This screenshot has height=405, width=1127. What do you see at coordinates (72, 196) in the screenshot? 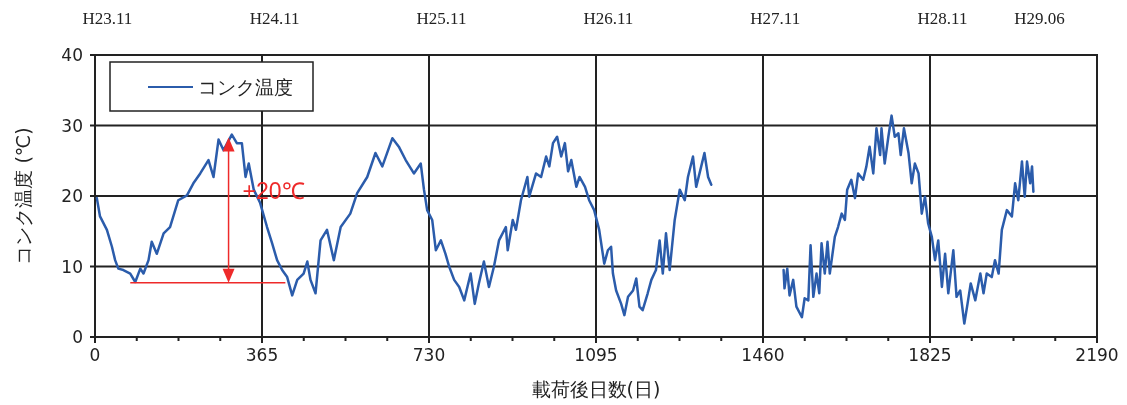
I see `y-tick-label: 20` at bounding box center [72, 196].